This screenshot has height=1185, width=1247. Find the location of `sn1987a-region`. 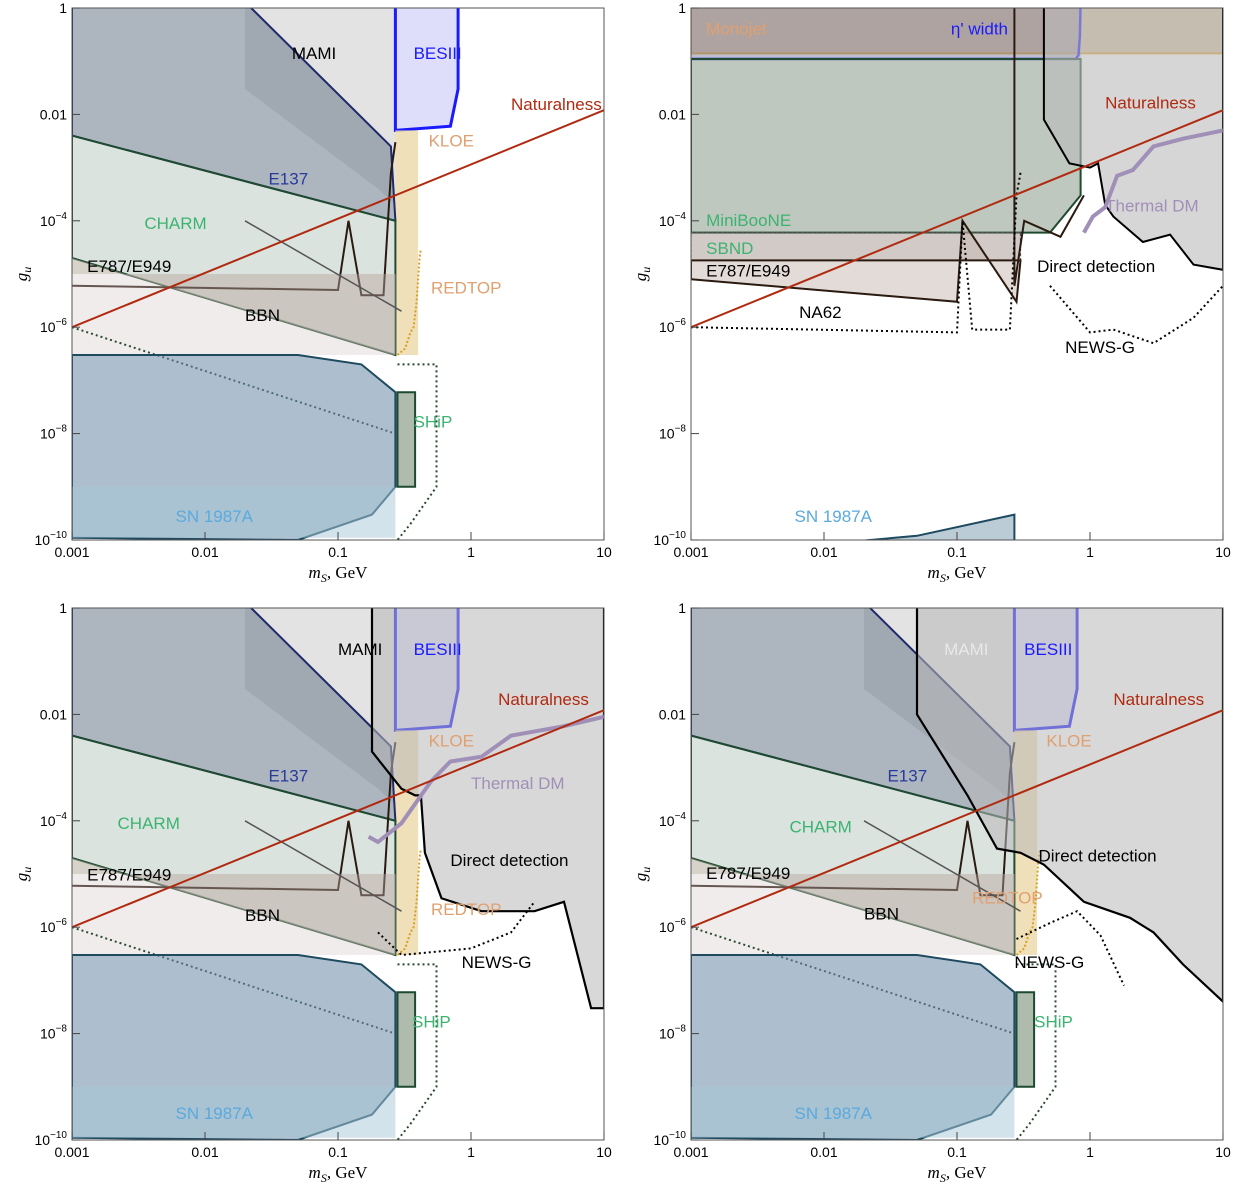

sn1987a-region is located at coordinates (937, 526).